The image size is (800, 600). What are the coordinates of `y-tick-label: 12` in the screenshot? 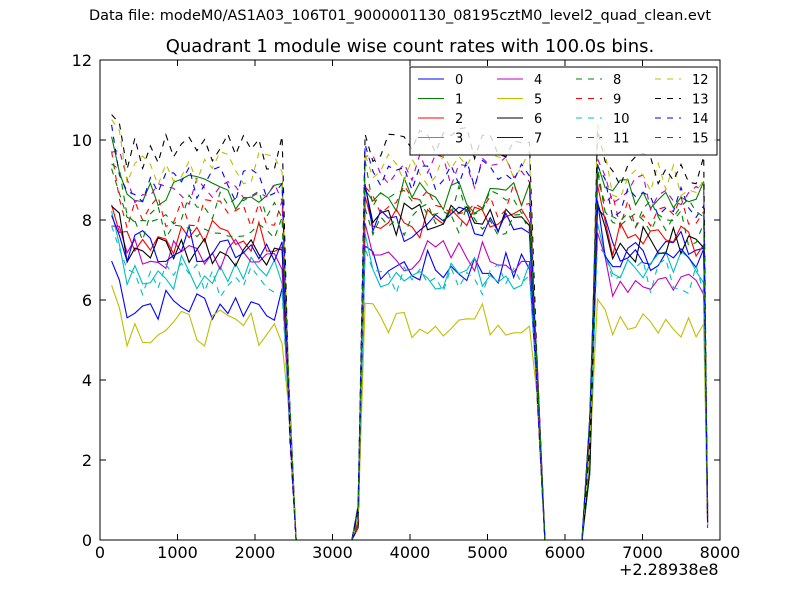 It's located at (82, 60).